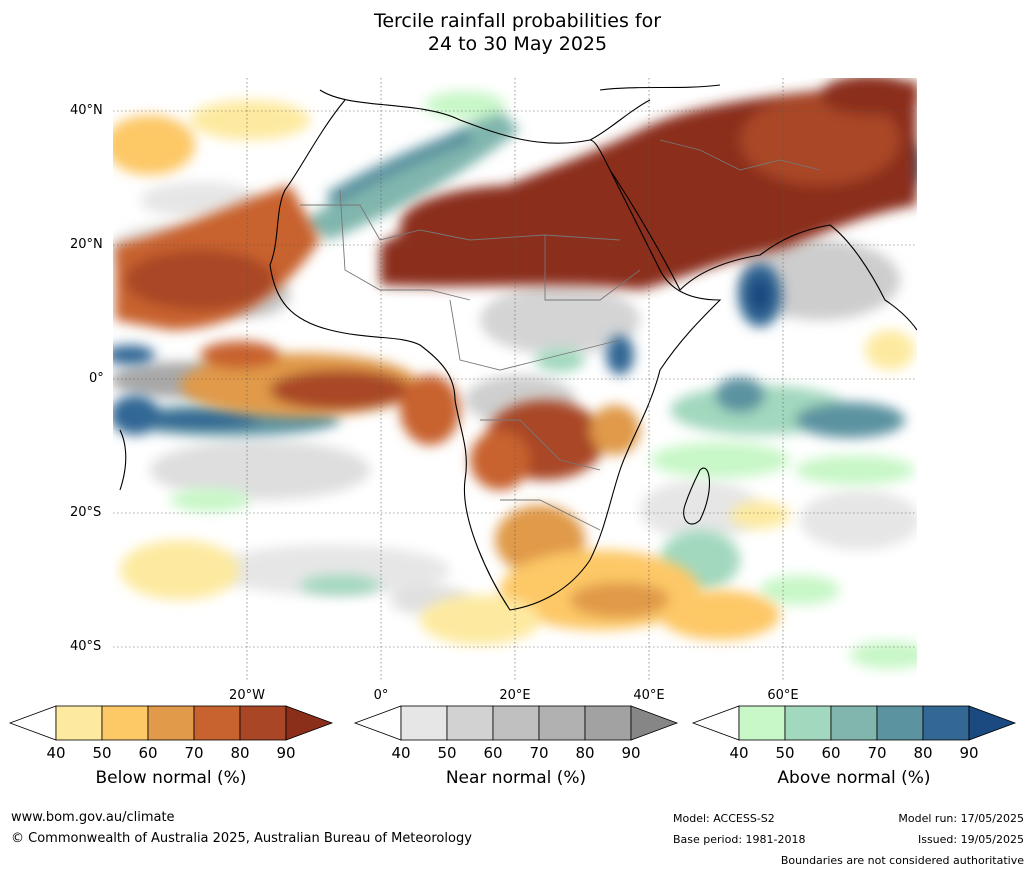 The image size is (1035, 873). I want to click on colorbar-title: Near normal (%), so click(516, 778).